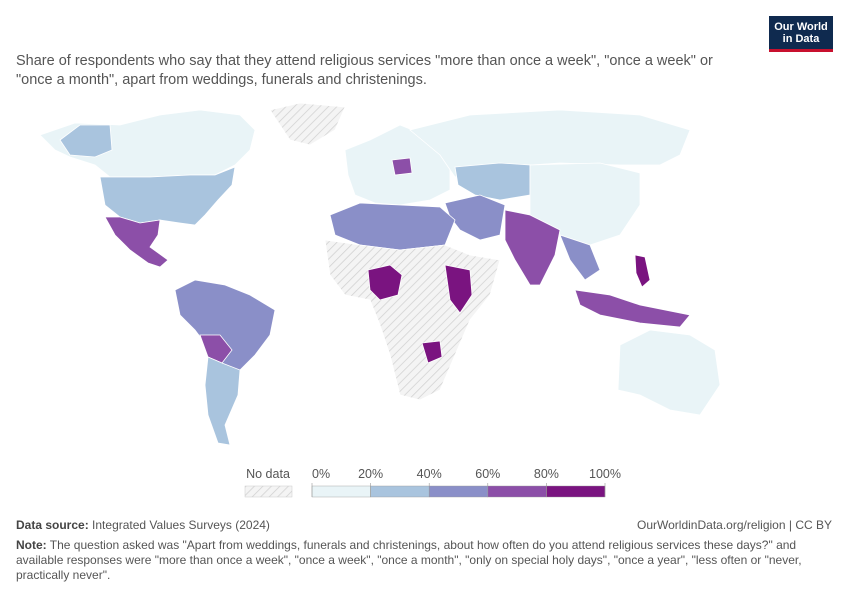 This screenshot has width=850, height=600. I want to click on legend-tick-label: 80%, so click(546, 474).